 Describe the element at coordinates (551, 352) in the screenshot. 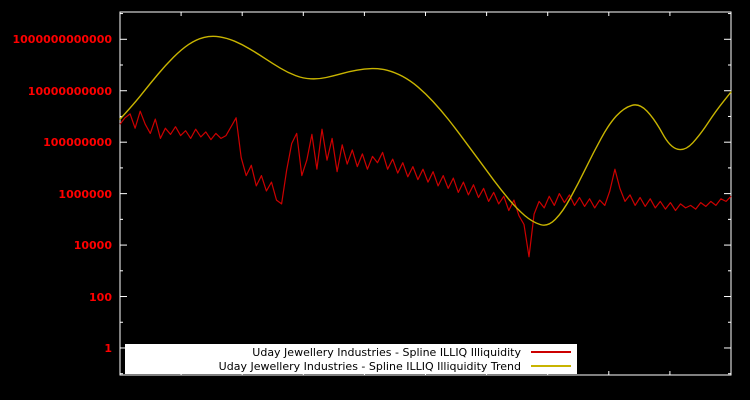

I see `legend-line-sample-illiquidity` at that location.